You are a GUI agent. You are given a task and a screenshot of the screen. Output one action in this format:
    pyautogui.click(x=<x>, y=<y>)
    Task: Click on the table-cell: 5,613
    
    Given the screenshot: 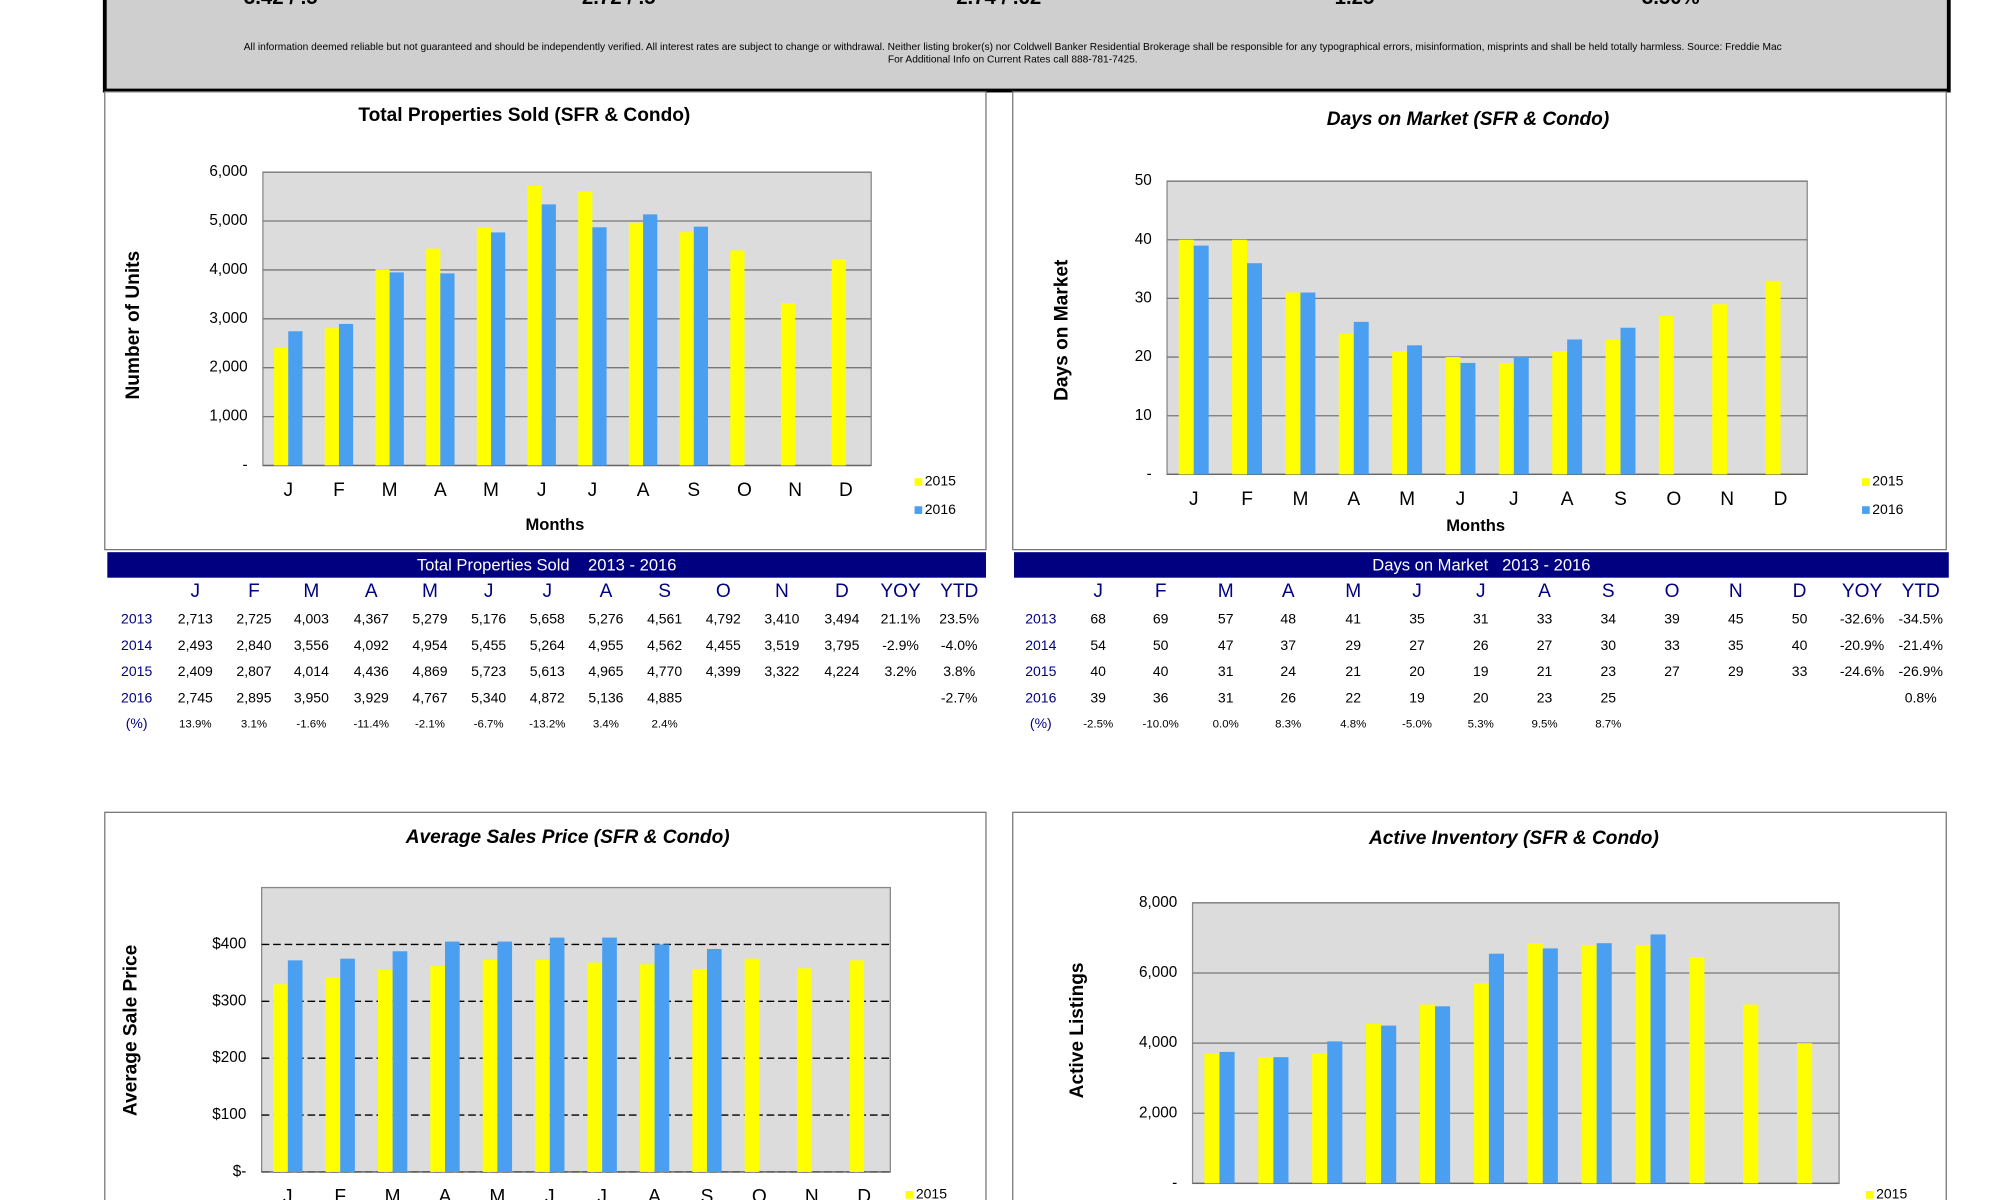 What is the action you would take?
    pyautogui.click(x=547, y=671)
    